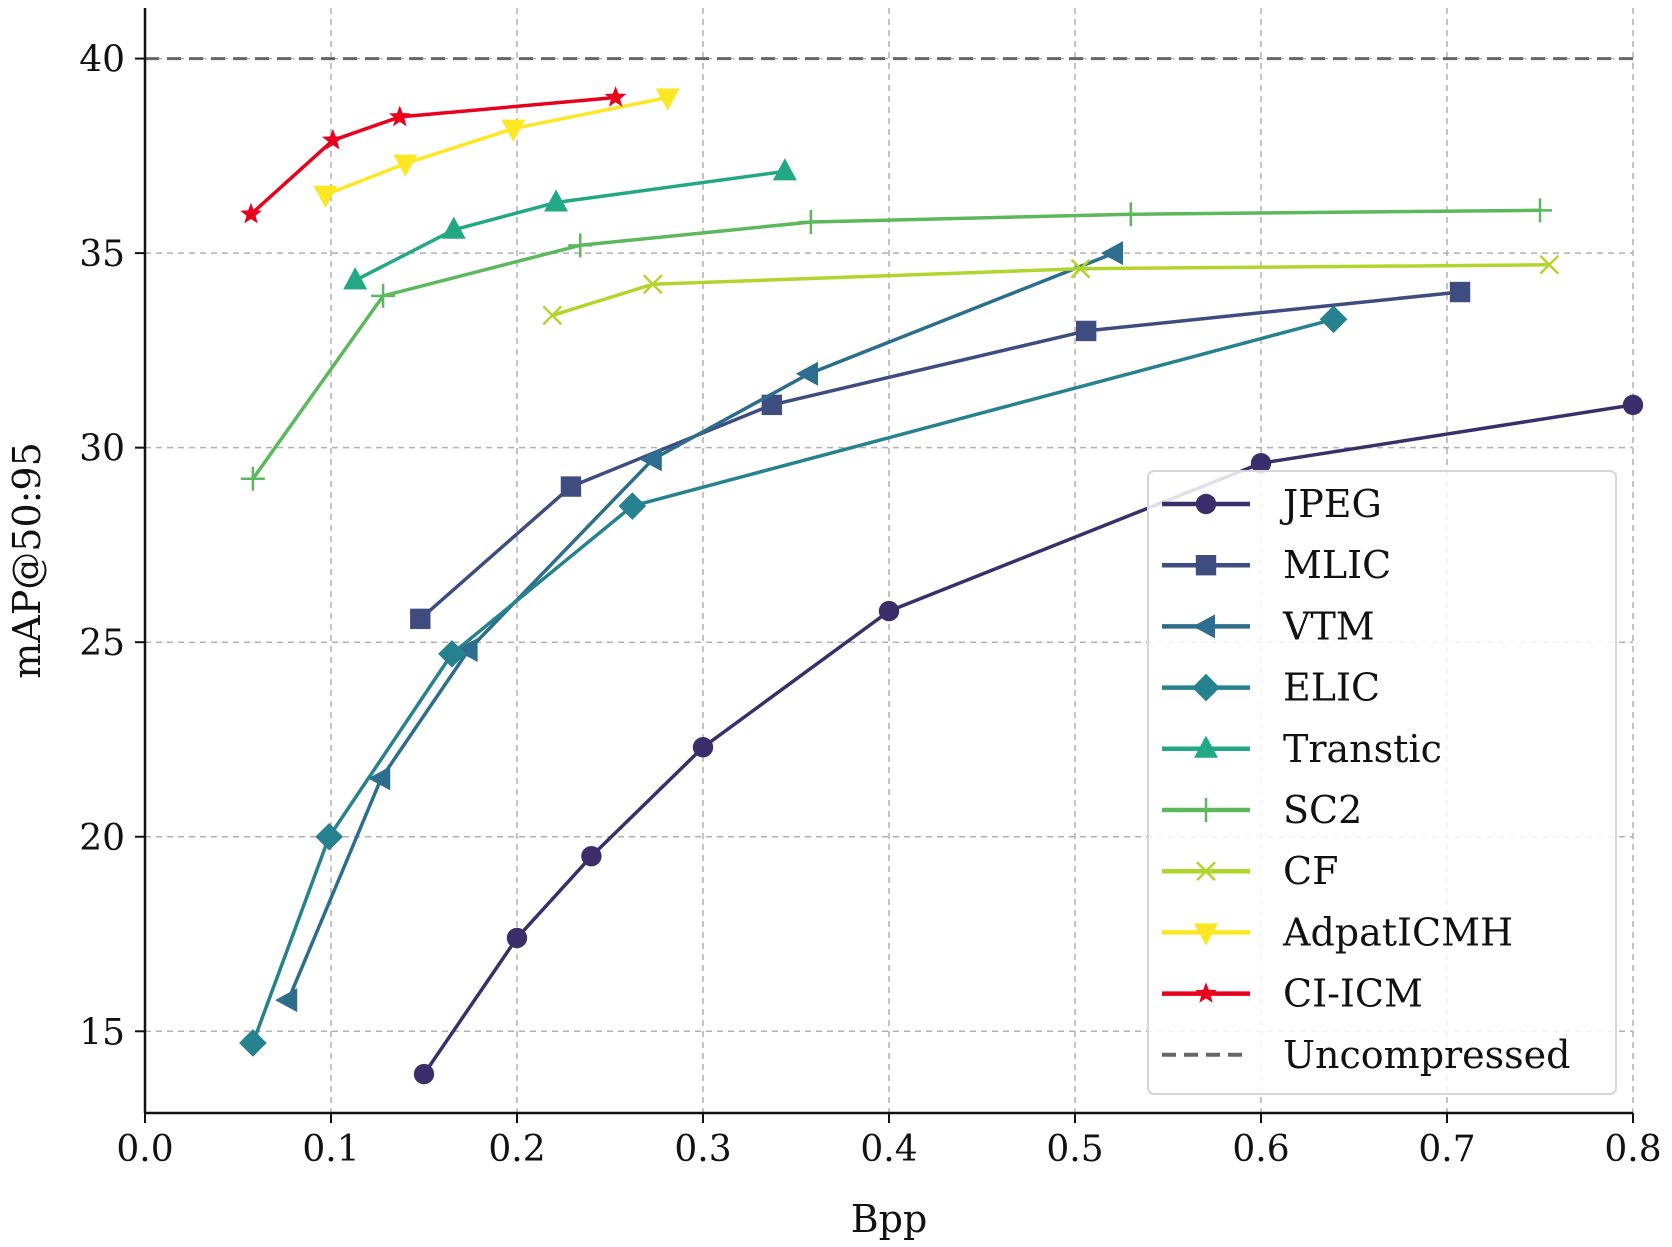 This screenshot has height=1247, width=1672. I want to click on x-tick-label: 0.8, so click(1632, 1149).